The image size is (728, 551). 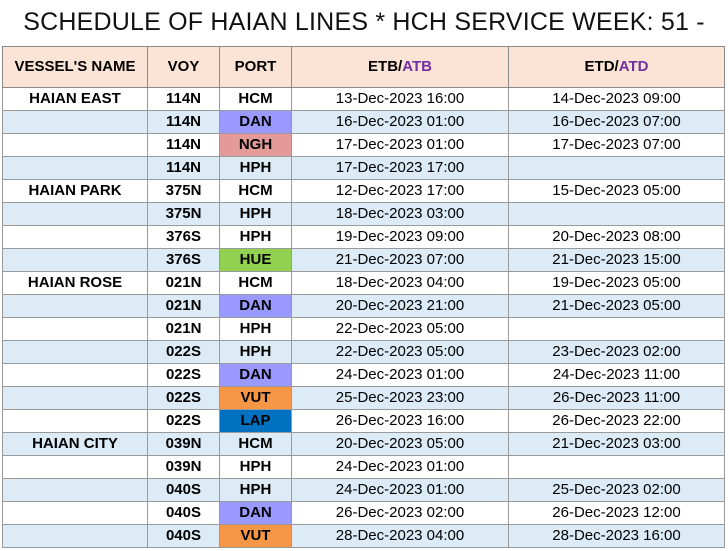 I want to click on voyage-cell: 375N, so click(x=183, y=191).